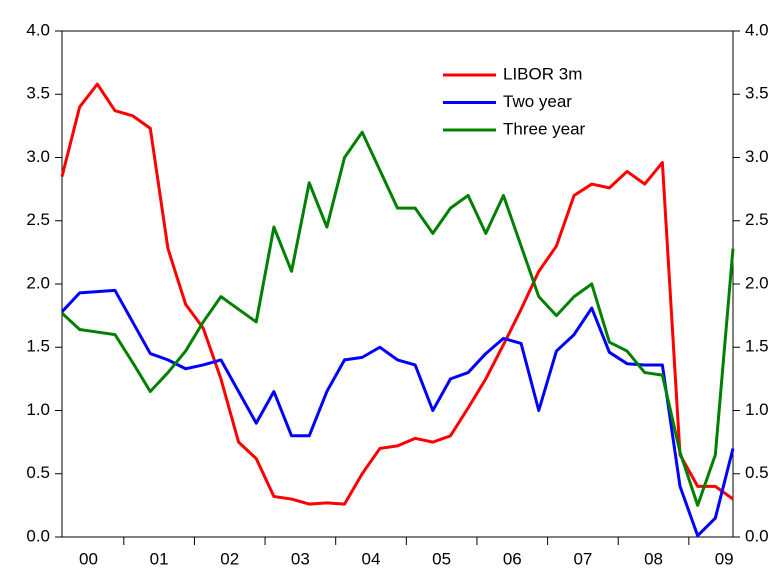  I want to click on y2-tick-label: 2.5, so click(757, 219).